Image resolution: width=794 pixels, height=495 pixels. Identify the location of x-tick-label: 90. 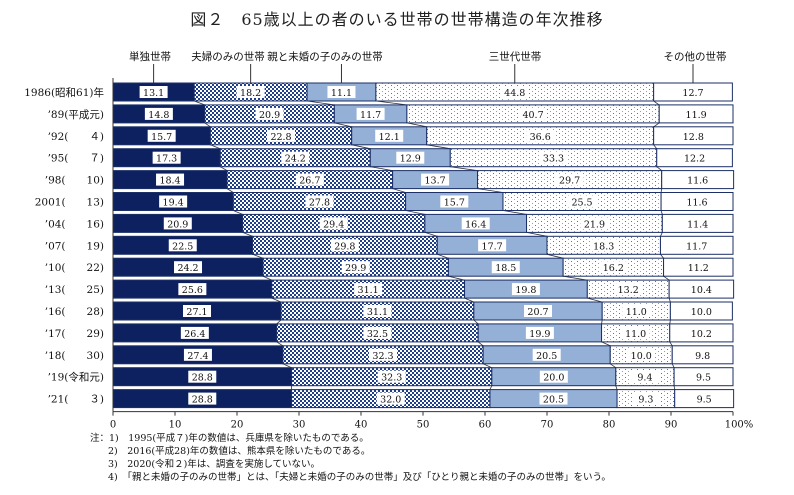
(671, 425).